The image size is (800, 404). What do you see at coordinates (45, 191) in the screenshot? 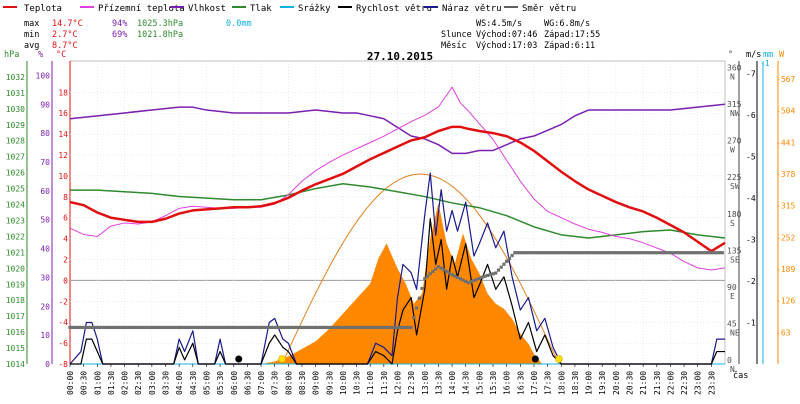
I see `tick-pct: 60` at bounding box center [45, 191].